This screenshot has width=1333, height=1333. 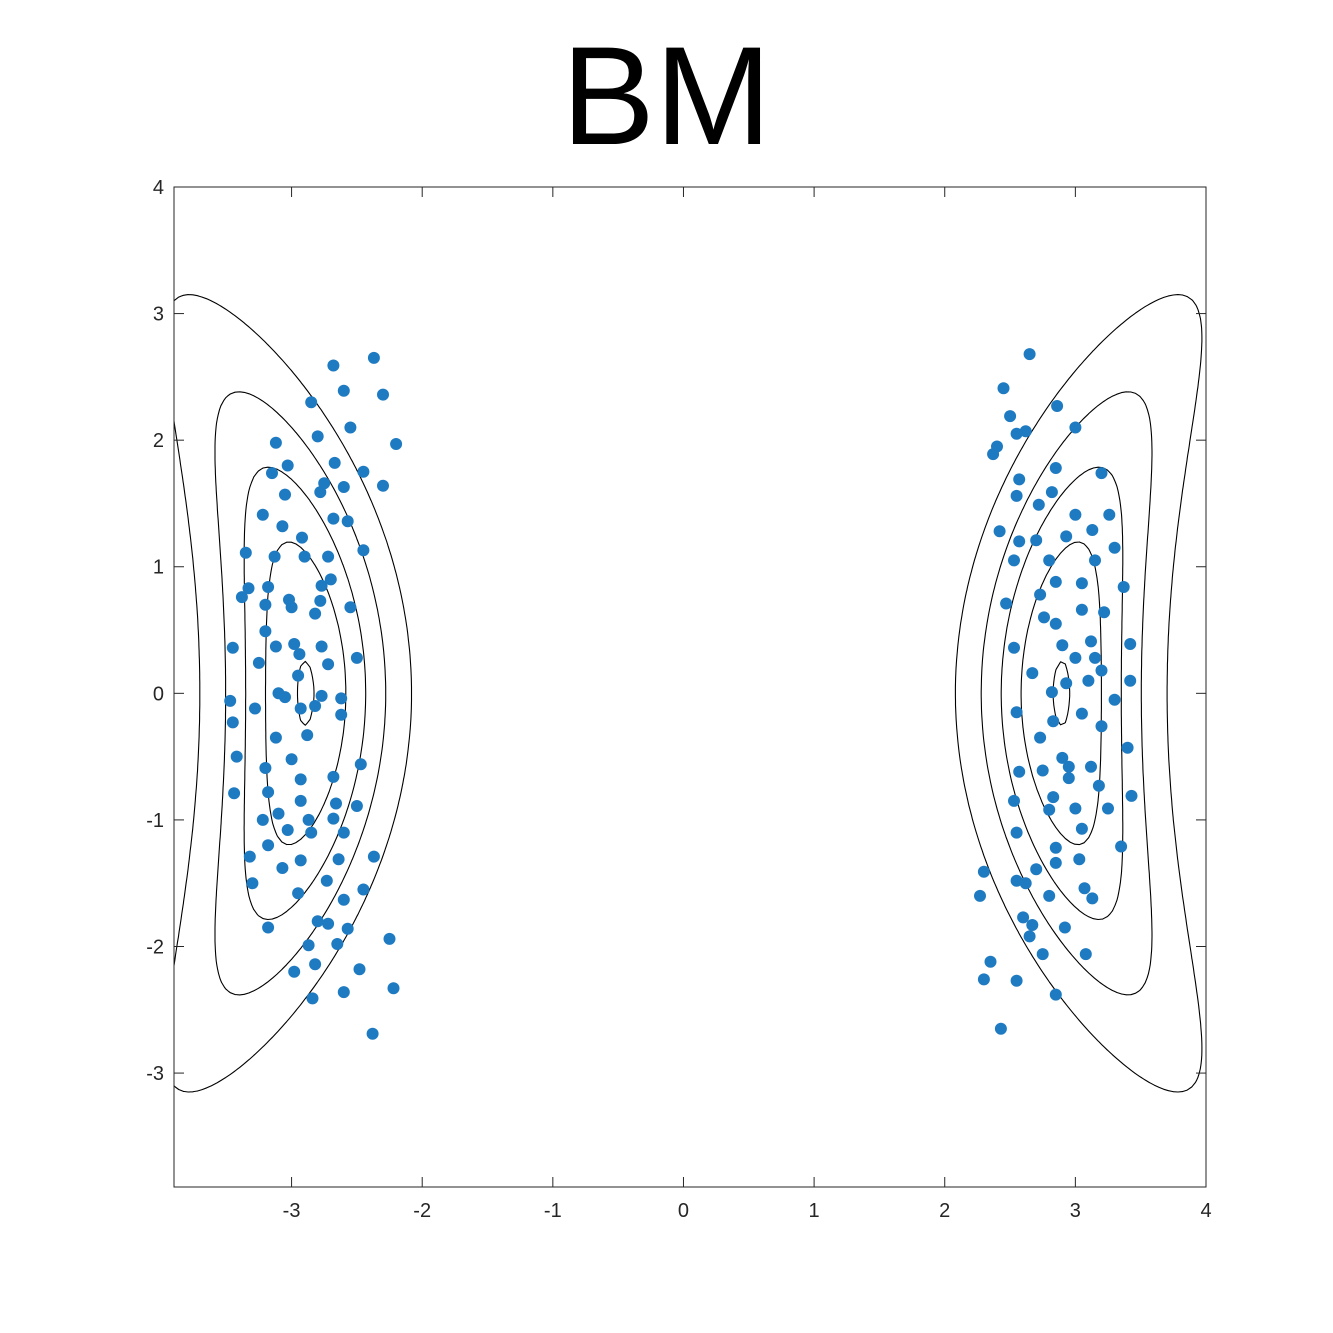 I want to click on y-tick-label: 0, so click(x=158, y=694).